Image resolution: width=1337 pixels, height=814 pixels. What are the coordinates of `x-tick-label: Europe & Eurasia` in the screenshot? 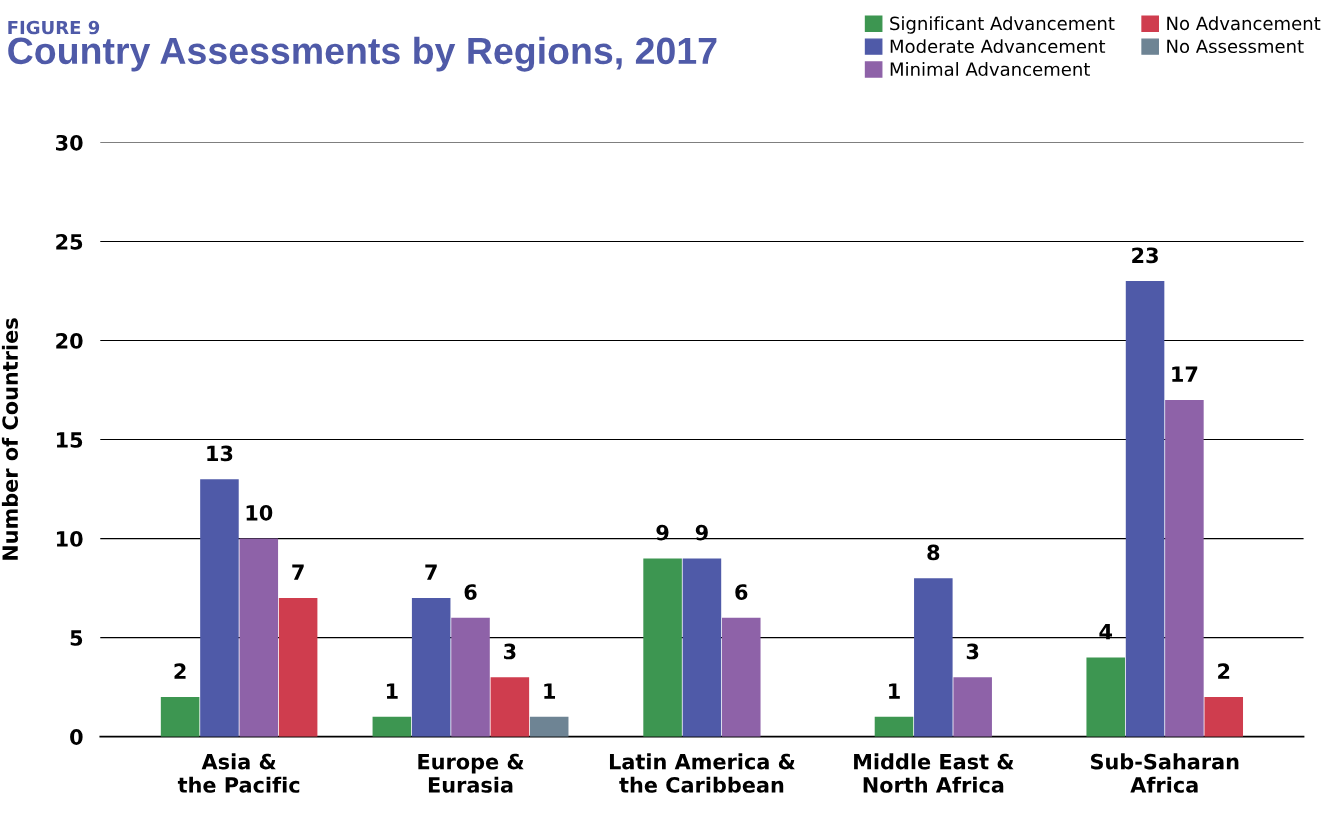 It's located at (471, 773).